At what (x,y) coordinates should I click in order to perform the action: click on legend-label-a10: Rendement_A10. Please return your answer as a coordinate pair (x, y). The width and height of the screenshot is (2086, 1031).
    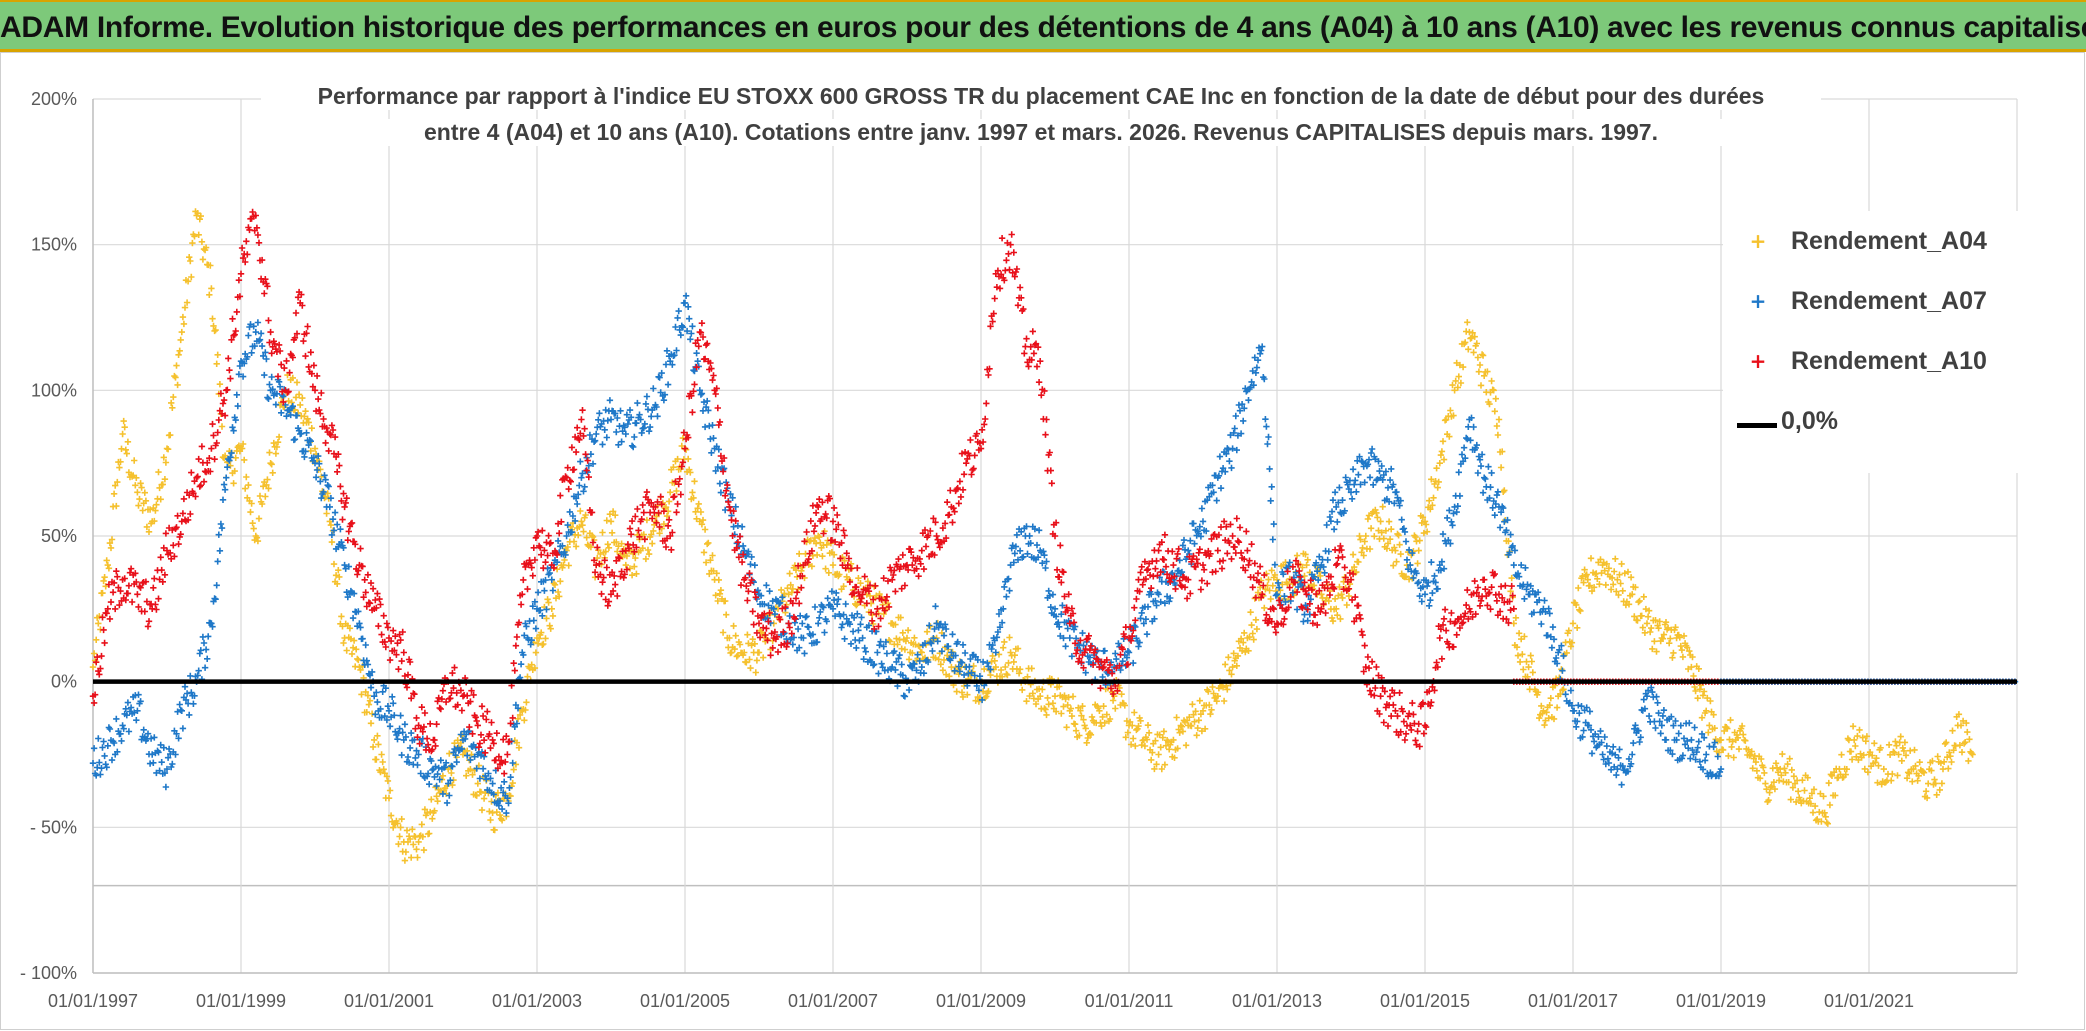
    Looking at the image, I should click on (1889, 361).